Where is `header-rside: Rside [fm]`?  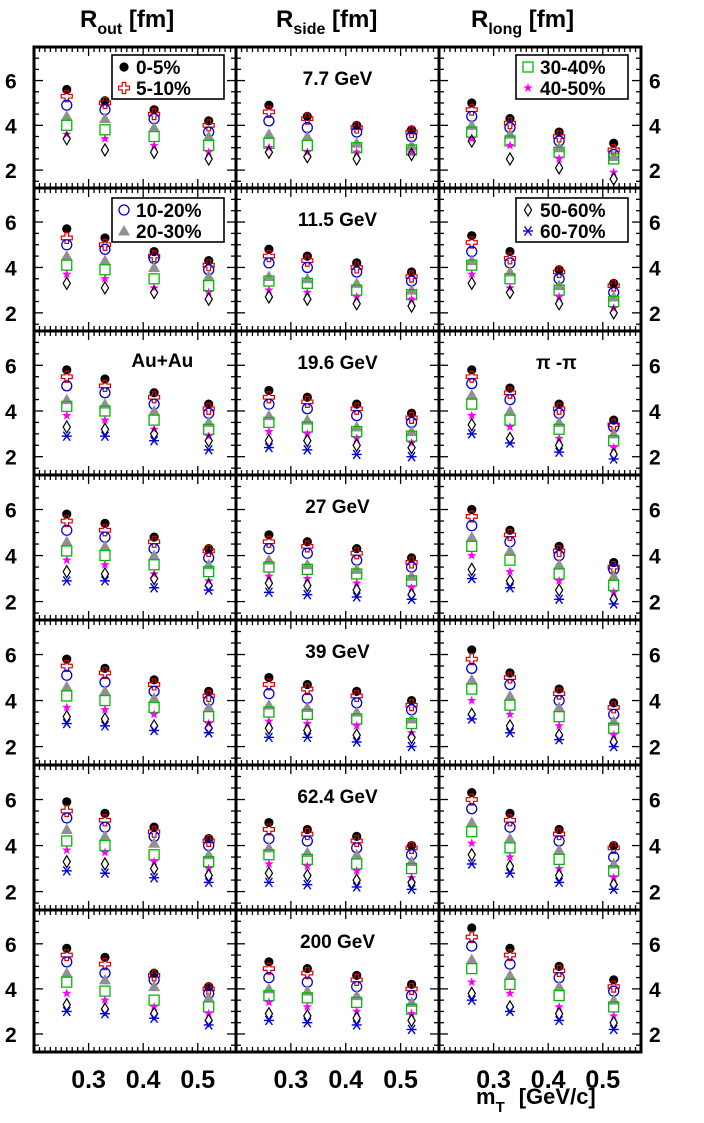
header-rside: Rside [fm] is located at coordinates (326, 22).